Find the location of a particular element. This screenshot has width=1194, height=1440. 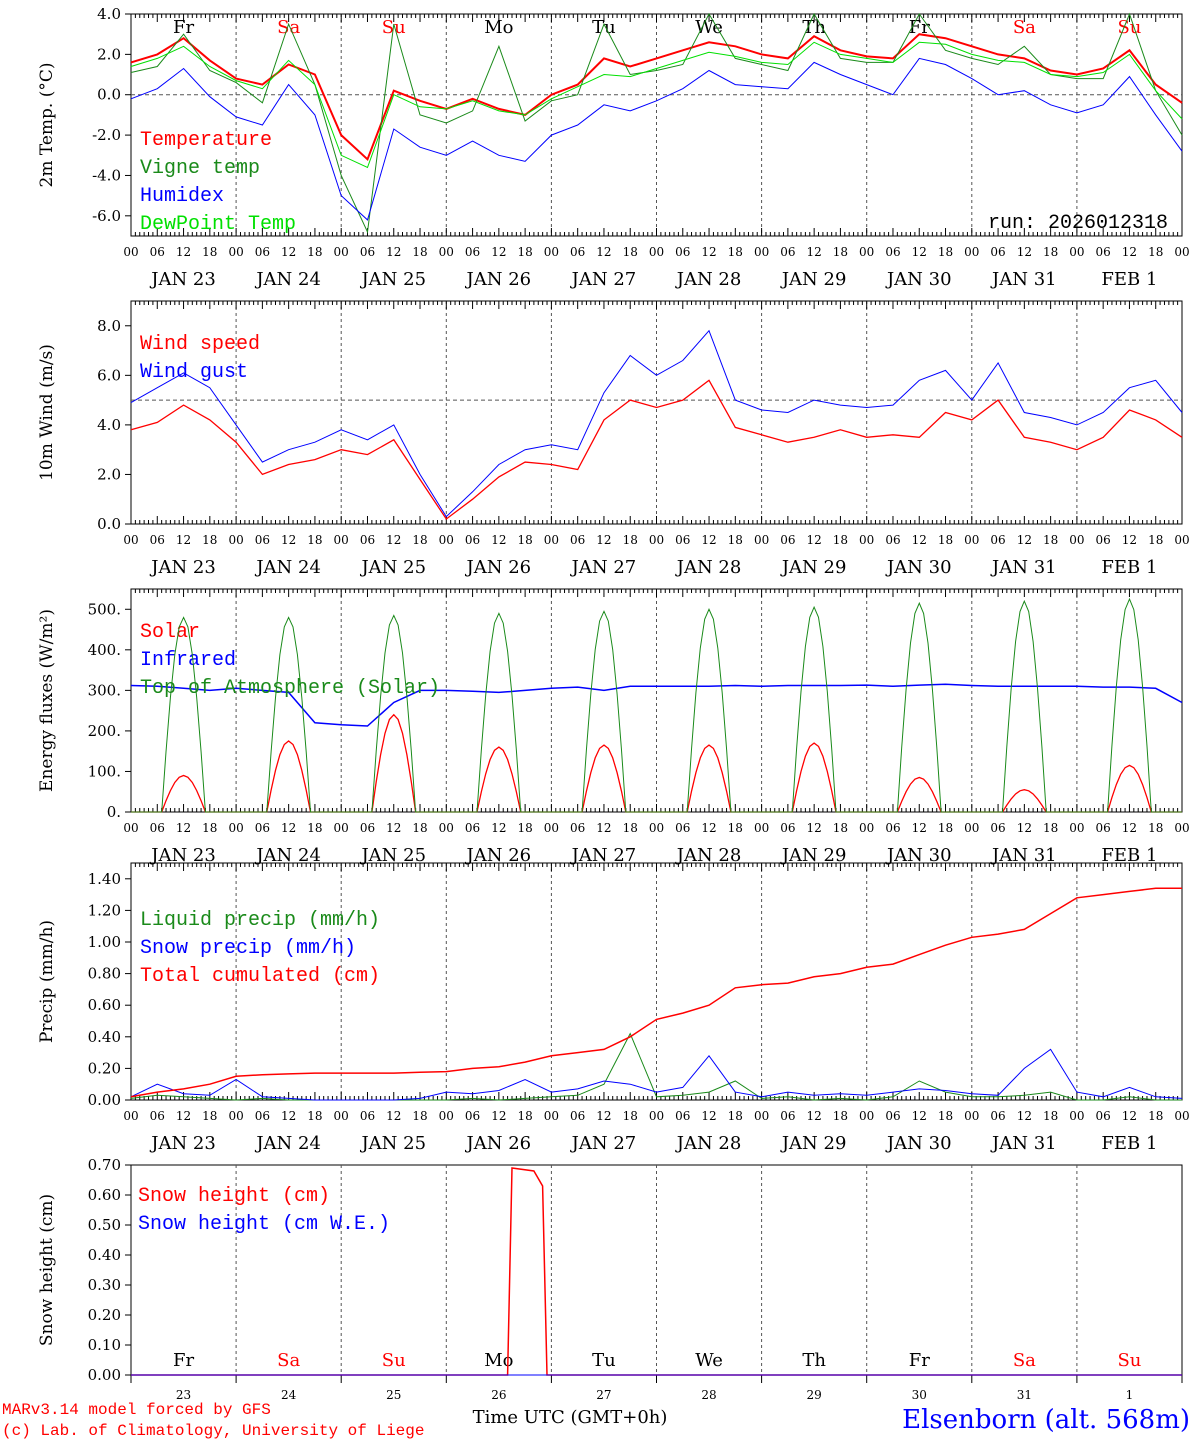

series-line-snow-precip-mm-h- is located at coordinates (656, 1074).